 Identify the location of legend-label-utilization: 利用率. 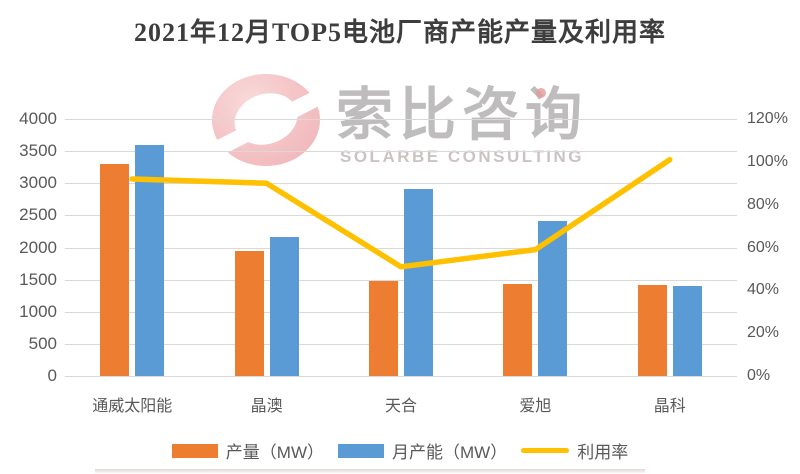
(603, 452).